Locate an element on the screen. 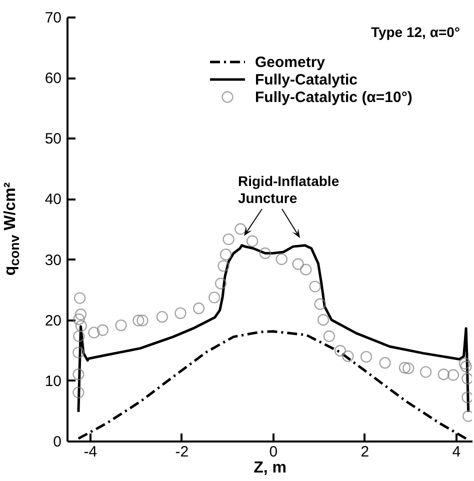 The width and height of the screenshot is (474, 481). x-tick-label: 0 is located at coordinates (273, 452).